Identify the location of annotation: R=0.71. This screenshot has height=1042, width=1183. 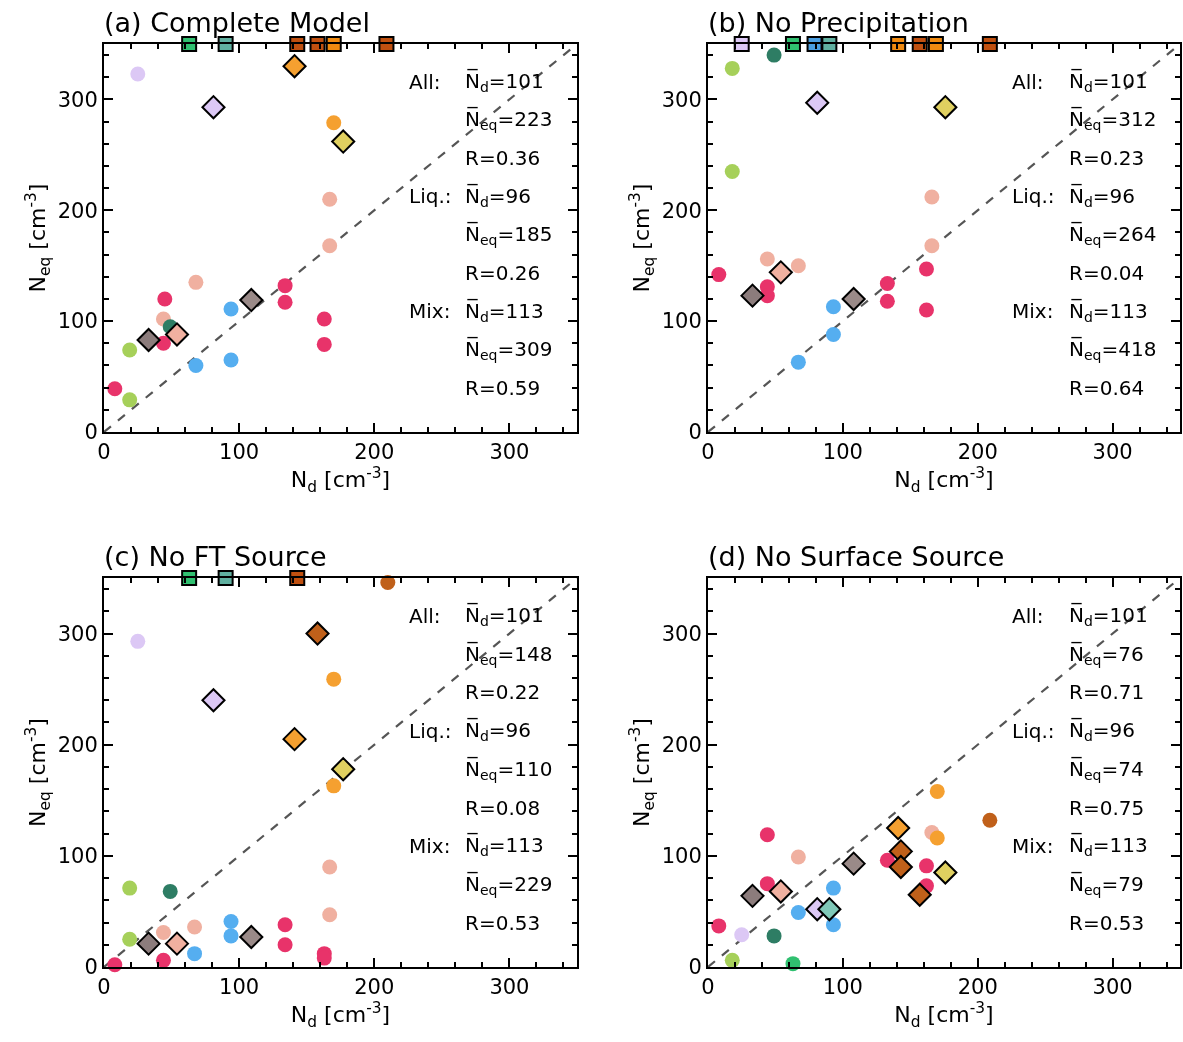
(1107, 692).